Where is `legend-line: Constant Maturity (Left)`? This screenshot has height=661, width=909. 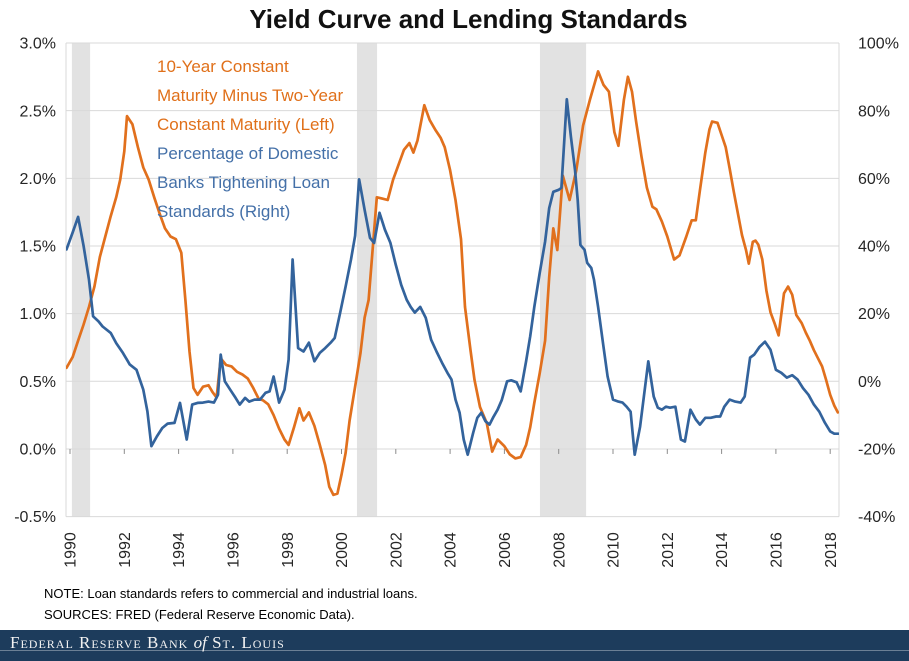
legend-line: Constant Maturity (Left) is located at coordinates (246, 124).